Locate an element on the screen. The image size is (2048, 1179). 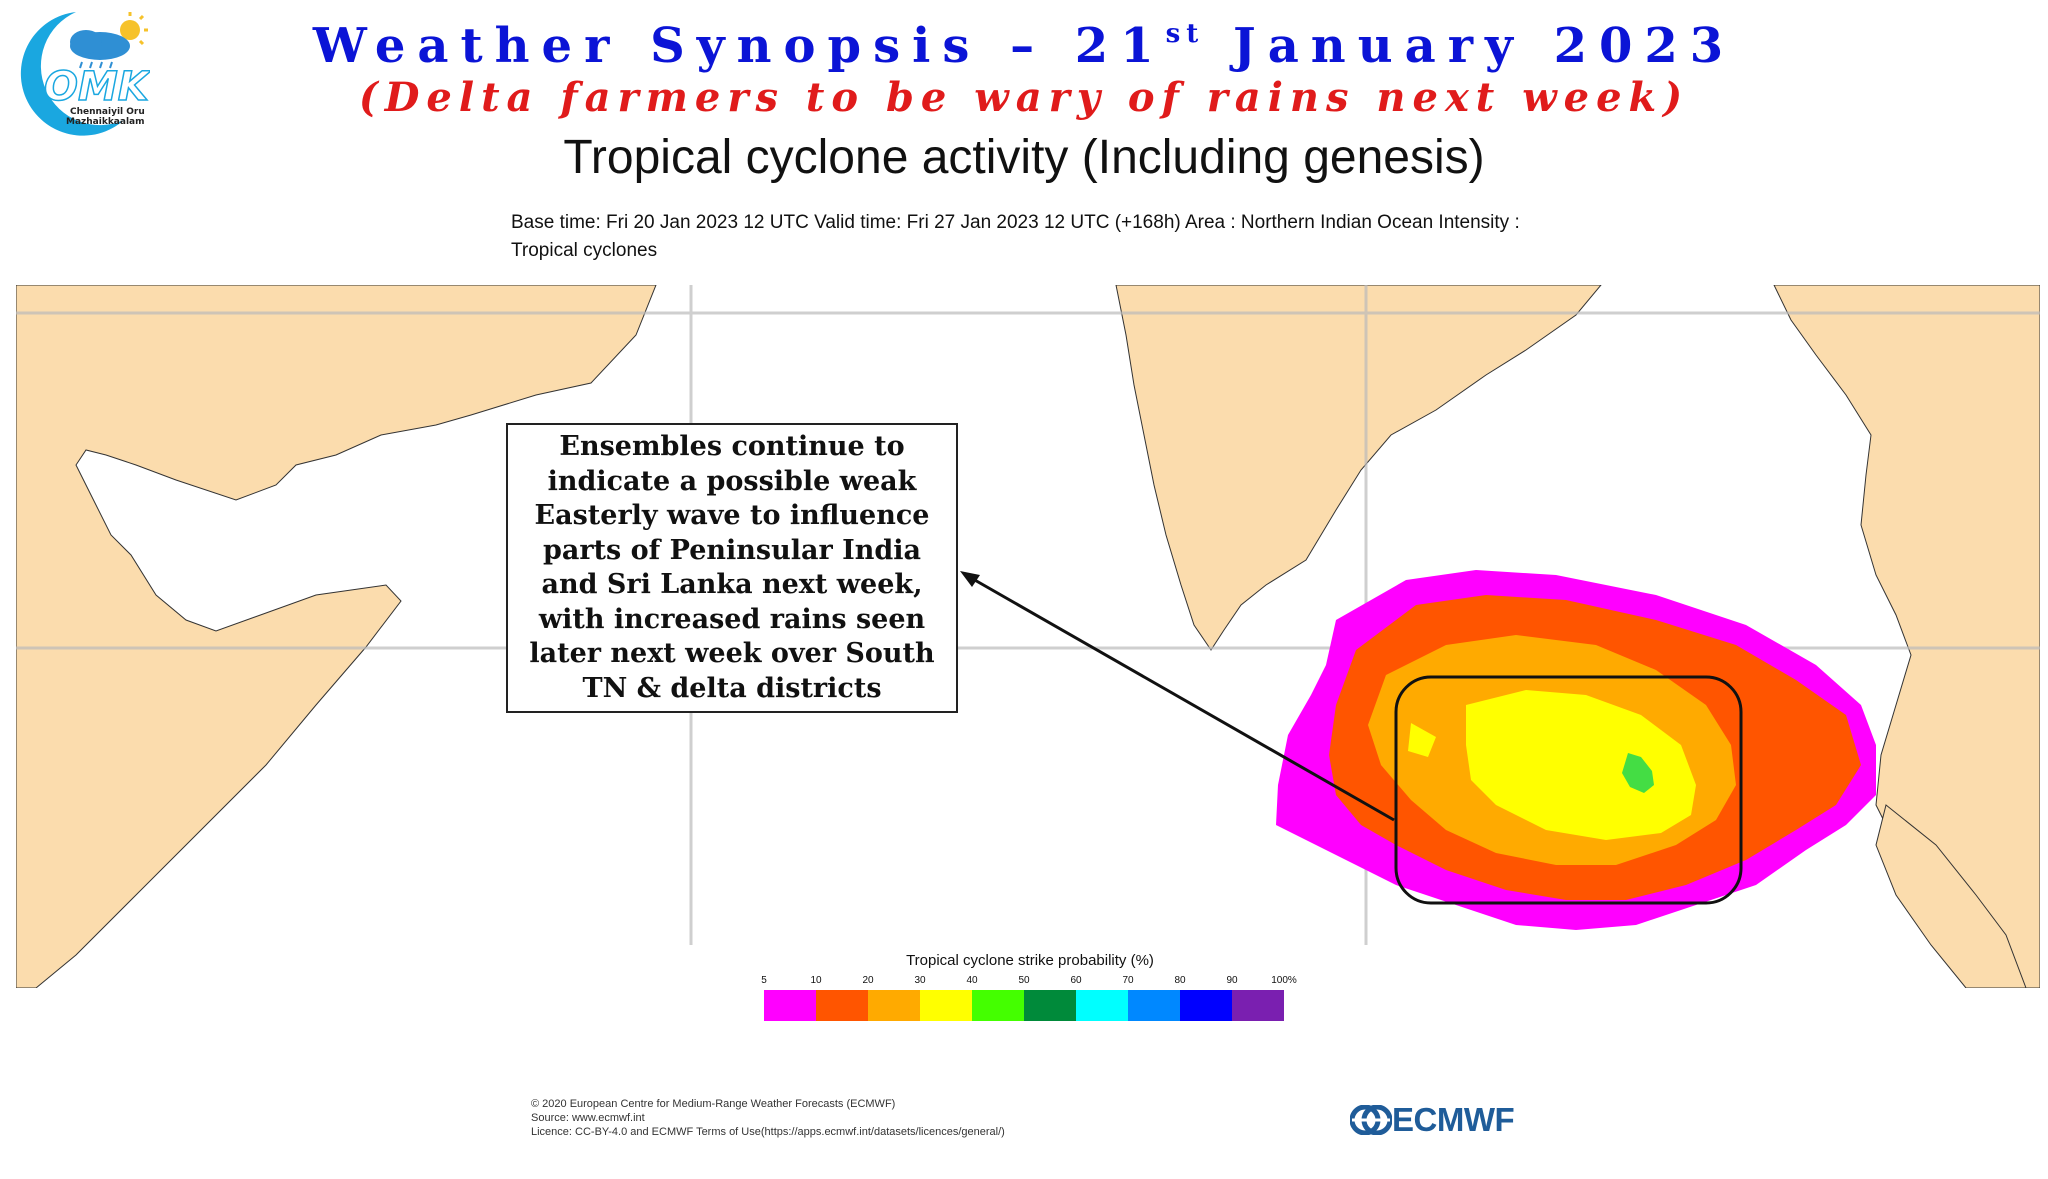
forecast-meta-line2: Tropical cyclones is located at coordinates (584, 250).